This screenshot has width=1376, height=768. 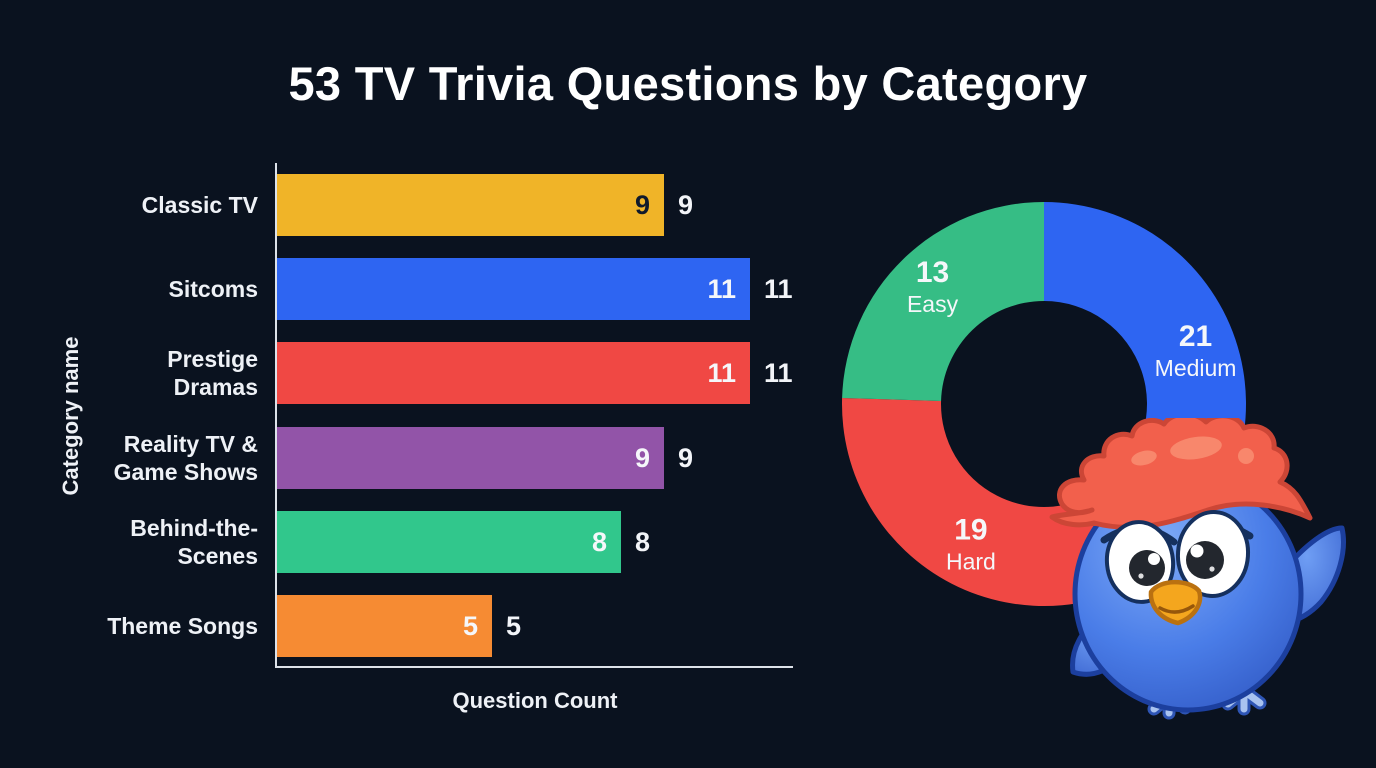 I want to click on x-axis-label: Question Count, so click(x=535, y=700).